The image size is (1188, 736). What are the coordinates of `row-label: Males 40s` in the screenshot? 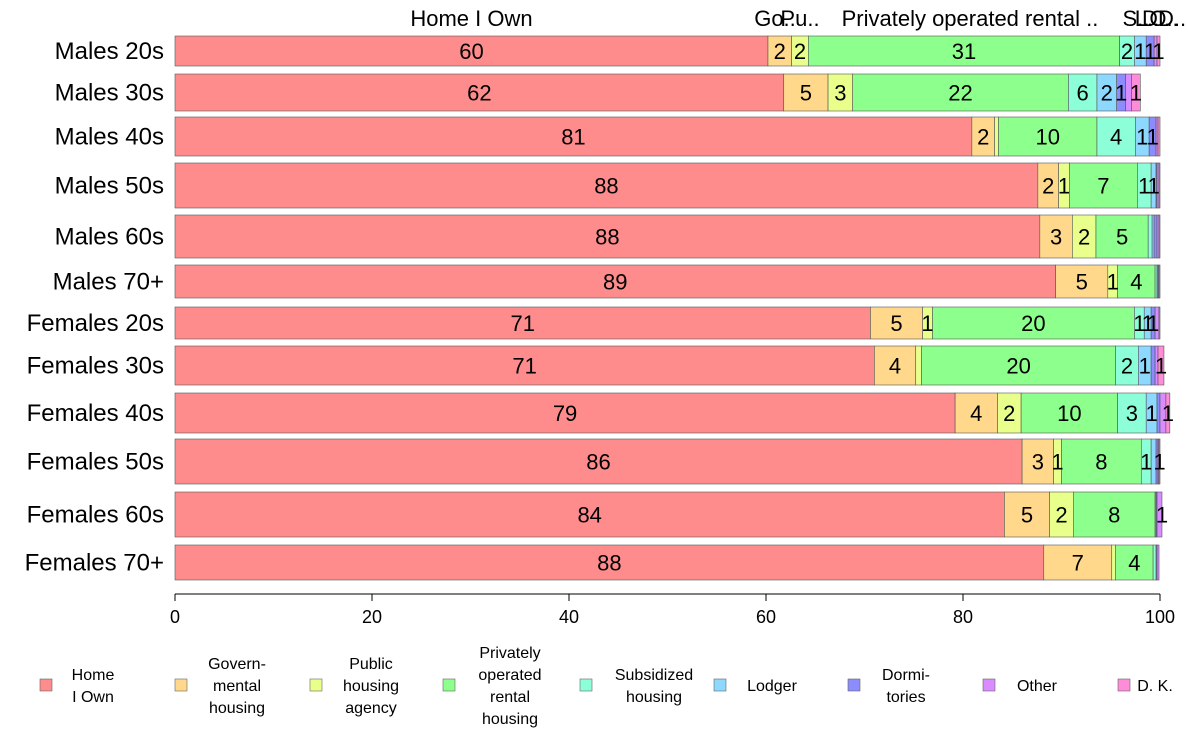 It's located at (109, 137).